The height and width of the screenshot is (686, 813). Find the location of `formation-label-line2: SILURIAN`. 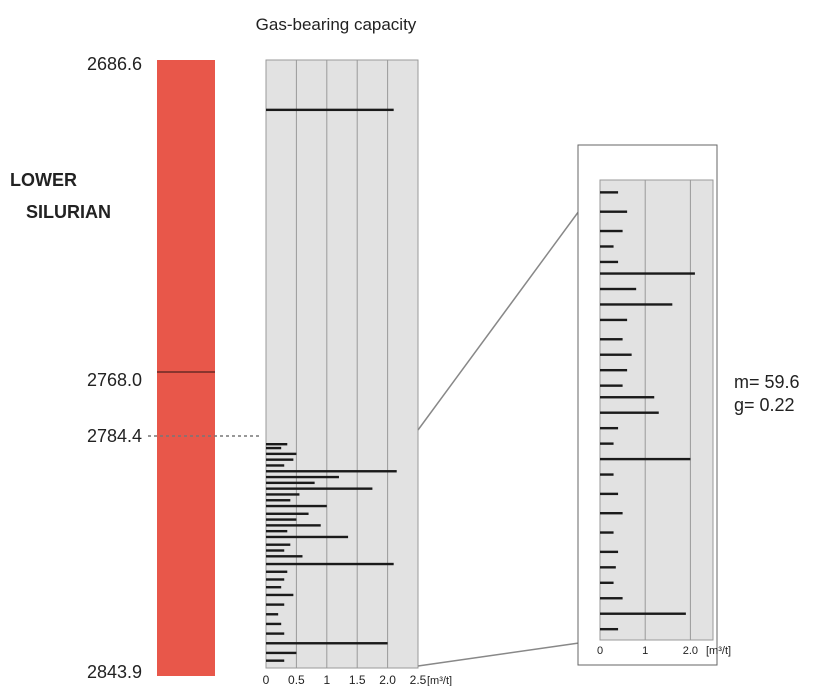

formation-label-line2: SILURIAN is located at coordinates (68, 212).